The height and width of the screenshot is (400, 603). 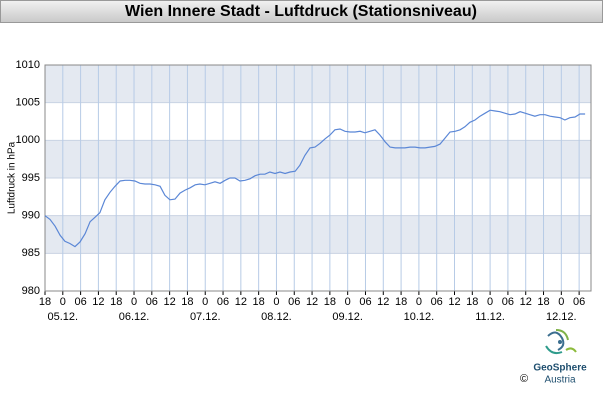 What do you see at coordinates (276, 317) in the screenshot?
I see `day-label: 08.12.` at bounding box center [276, 317].